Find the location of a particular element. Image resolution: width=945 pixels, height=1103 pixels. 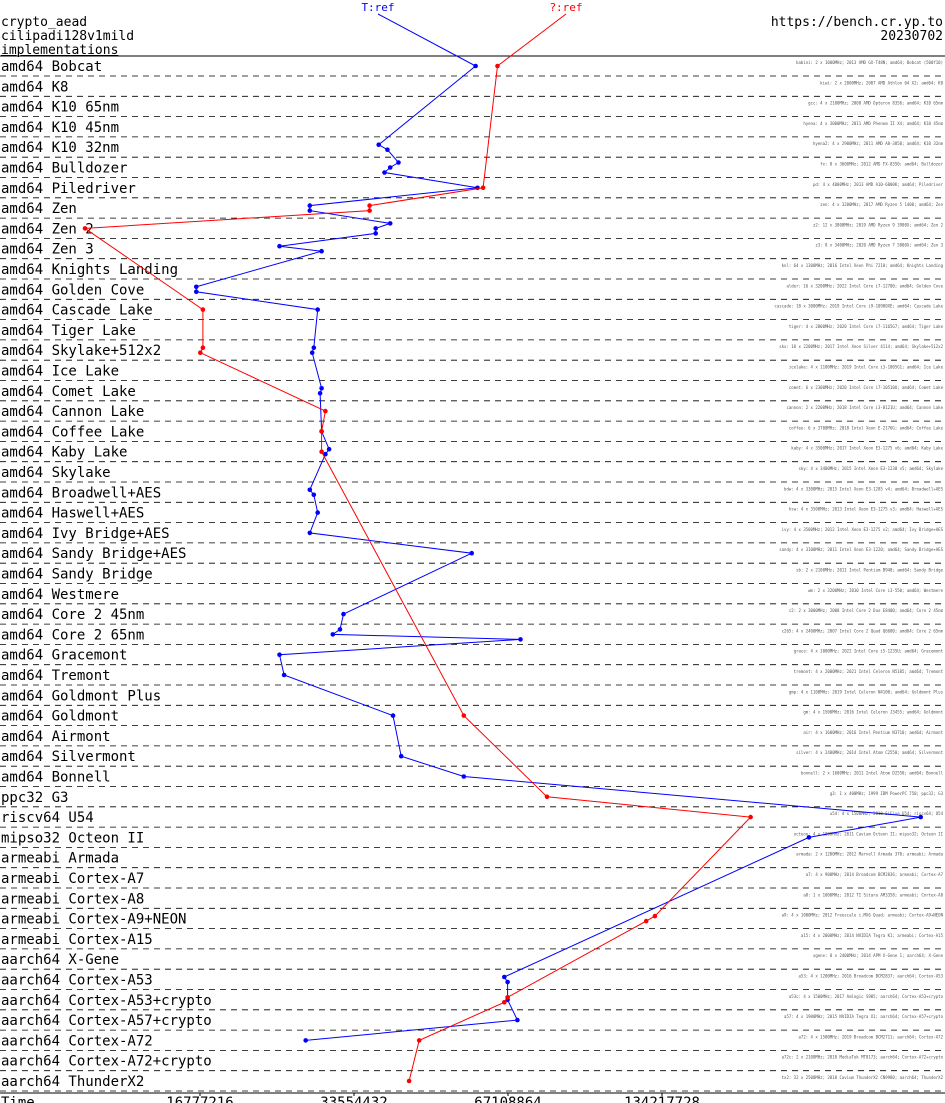

row-label: ppc32 G3 is located at coordinates (34, 798).